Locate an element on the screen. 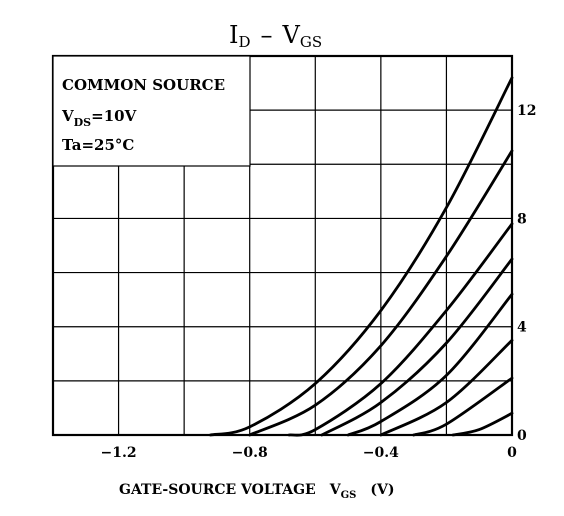 This screenshot has height=516, width=564. y-tick-label: 0 is located at coordinates (522, 436).